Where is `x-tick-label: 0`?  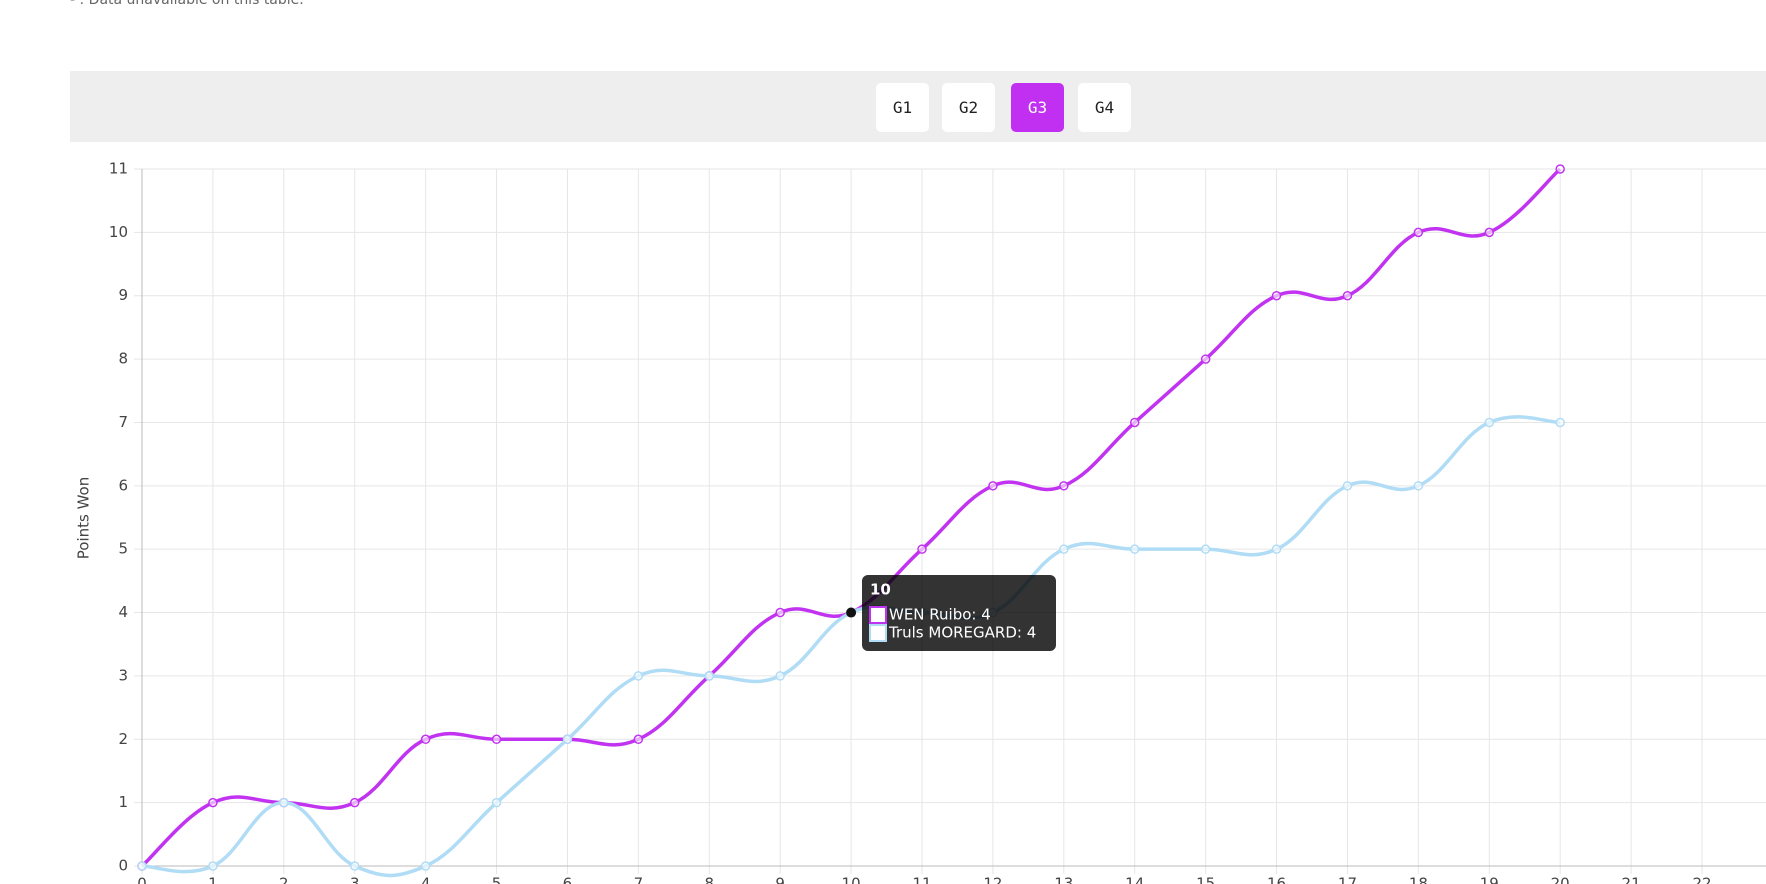
x-tick-label: 0 is located at coordinates (142, 879).